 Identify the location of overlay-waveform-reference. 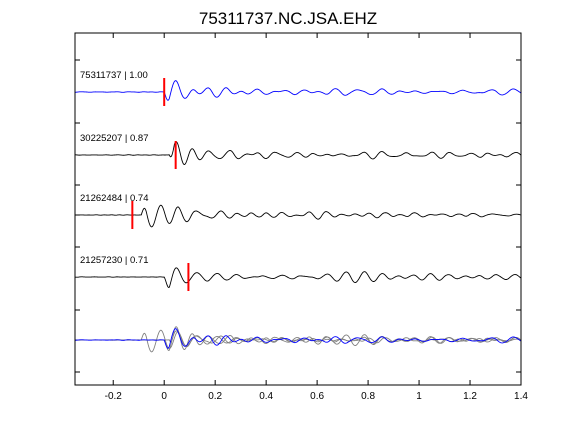
(298, 338).